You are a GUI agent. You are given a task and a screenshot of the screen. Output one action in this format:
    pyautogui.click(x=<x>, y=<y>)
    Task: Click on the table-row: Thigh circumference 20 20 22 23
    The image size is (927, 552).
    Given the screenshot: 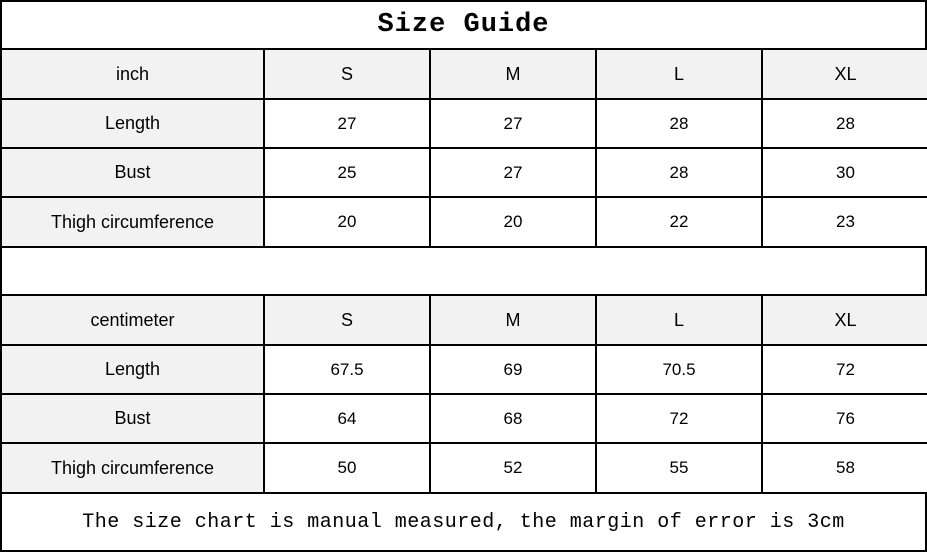 What is the action you would take?
    pyautogui.click(x=464, y=221)
    